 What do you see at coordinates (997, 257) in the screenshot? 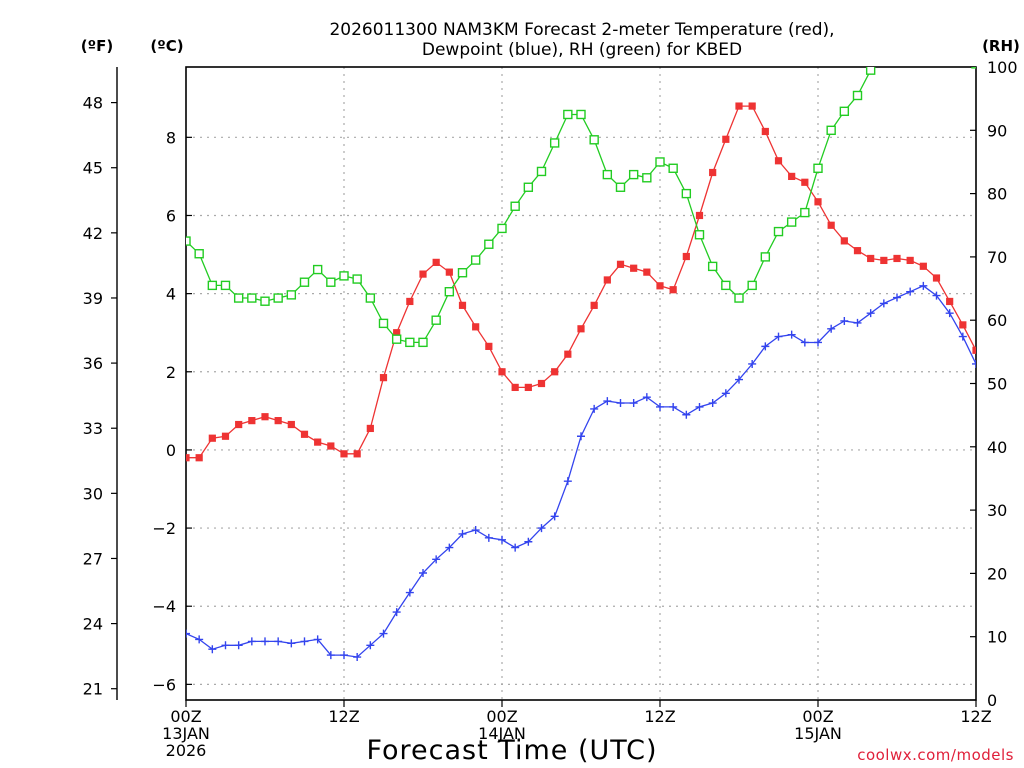
I see `rh-tick-label: 70` at bounding box center [997, 257].